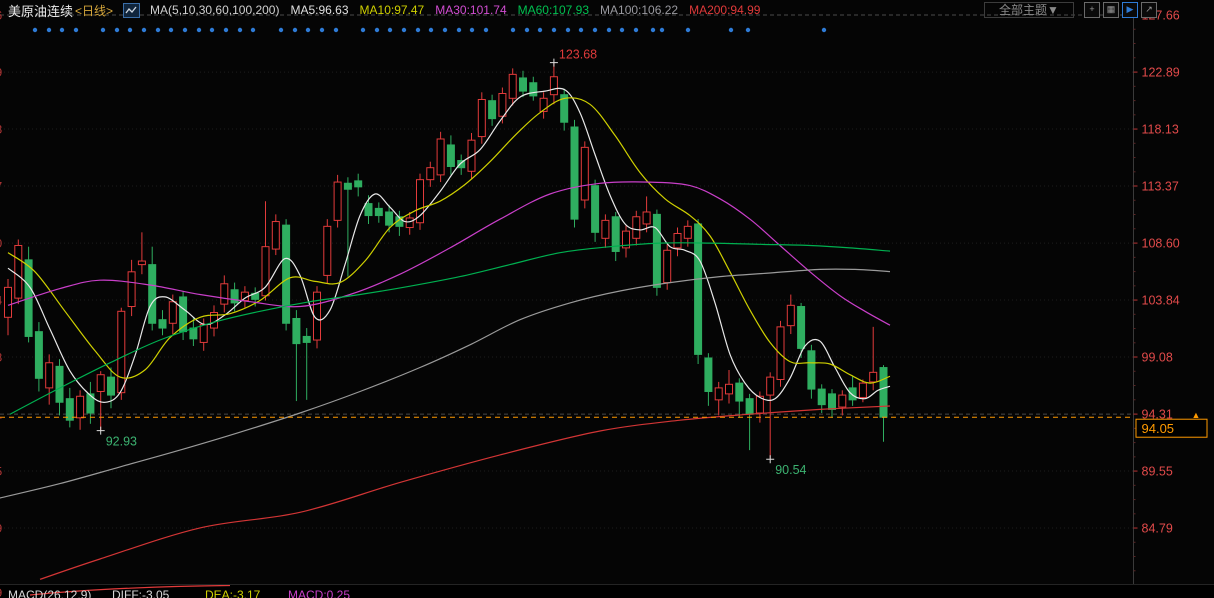 The height and width of the screenshot is (598, 1214). What do you see at coordinates (319, 593) in the screenshot?
I see `macd-value: MACD:0.25` at bounding box center [319, 593].